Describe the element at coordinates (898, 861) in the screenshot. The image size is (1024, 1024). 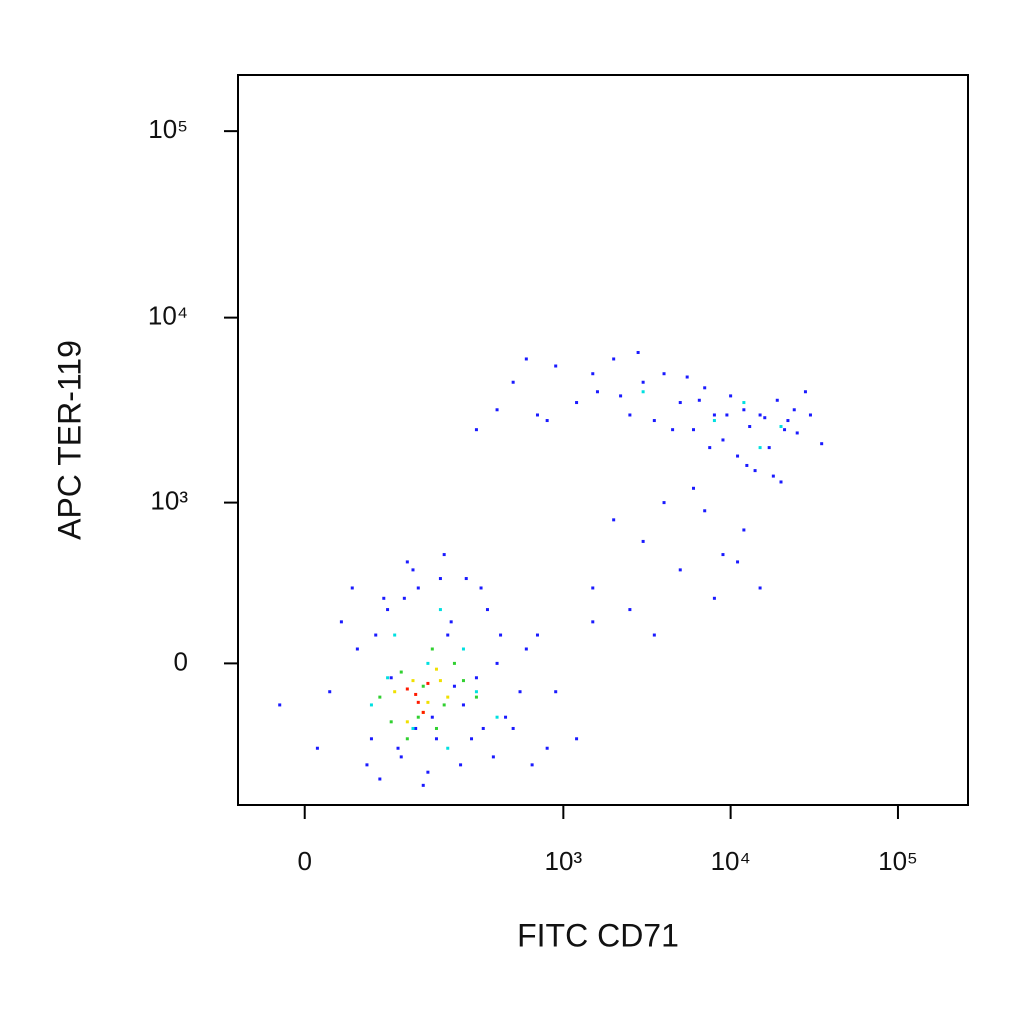
I see `x-tick-label: 10⁵` at that location.